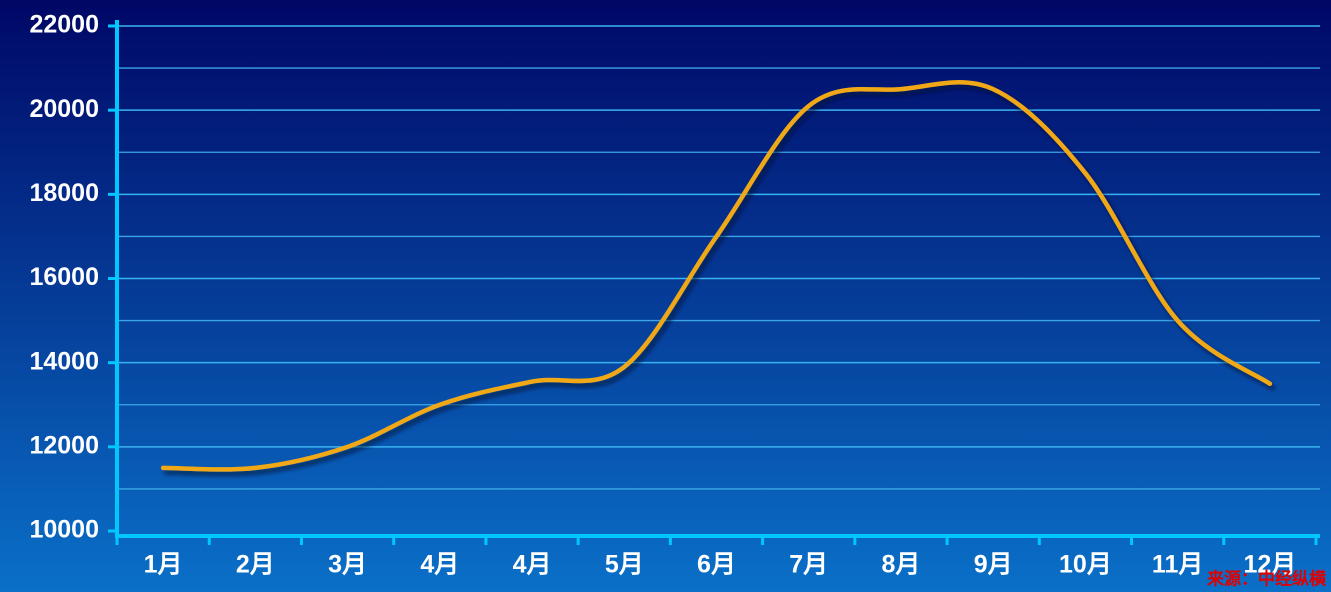 The image size is (1331, 592). Describe the element at coordinates (808, 565) in the screenshot. I see `x-tick-label: 7月` at that location.